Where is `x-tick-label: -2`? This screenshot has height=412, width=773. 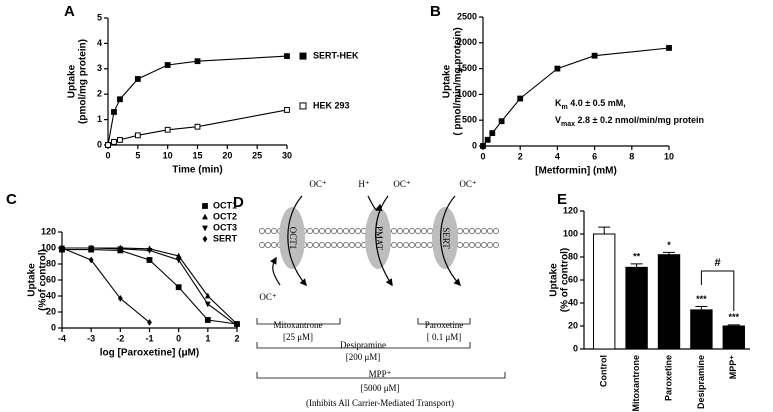
x-tick-label: -2 is located at coordinates (120, 338).